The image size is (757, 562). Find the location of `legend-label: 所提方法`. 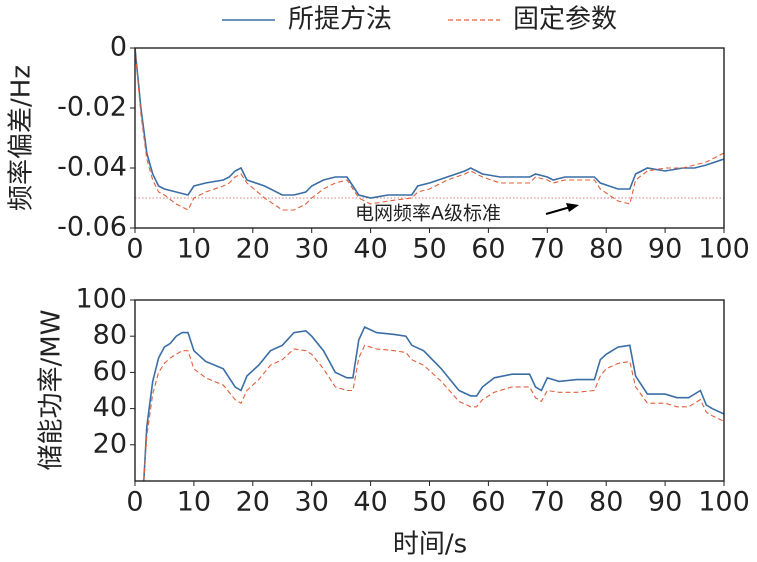

legend-label: 所提方法 is located at coordinates (340, 20).